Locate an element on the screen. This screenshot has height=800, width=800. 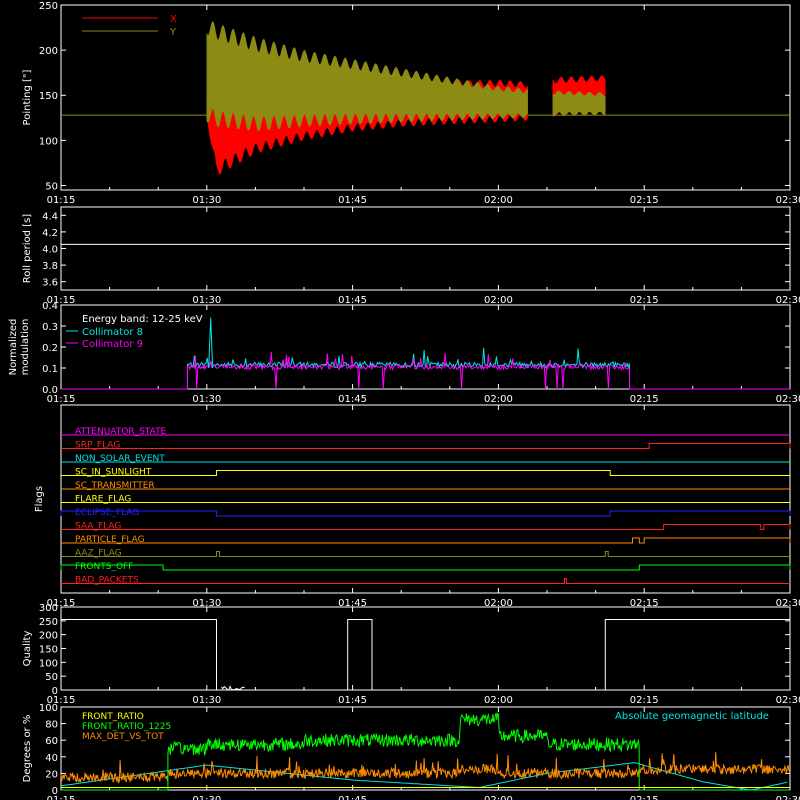
flag-aaz-flag-line is located at coordinates (425, 554).